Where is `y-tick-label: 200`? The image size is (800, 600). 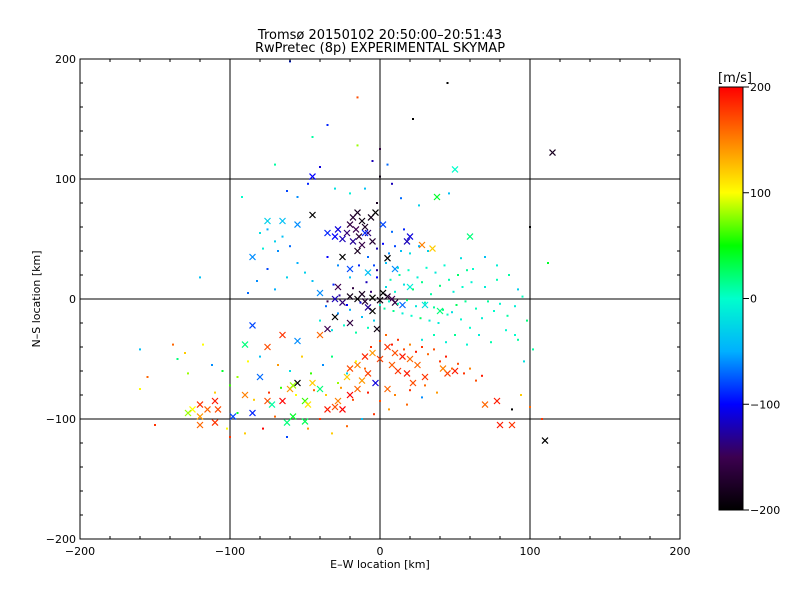
y-tick-label: 200 is located at coordinates (65, 59).